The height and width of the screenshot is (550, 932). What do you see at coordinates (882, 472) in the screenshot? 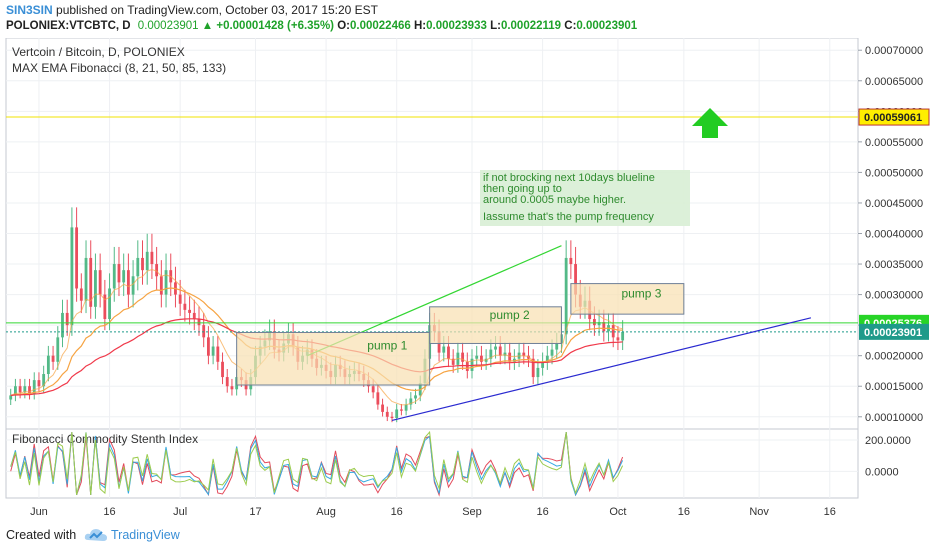
I see `indicator-tick-label: 0.0000` at bounding box center [882, 472].